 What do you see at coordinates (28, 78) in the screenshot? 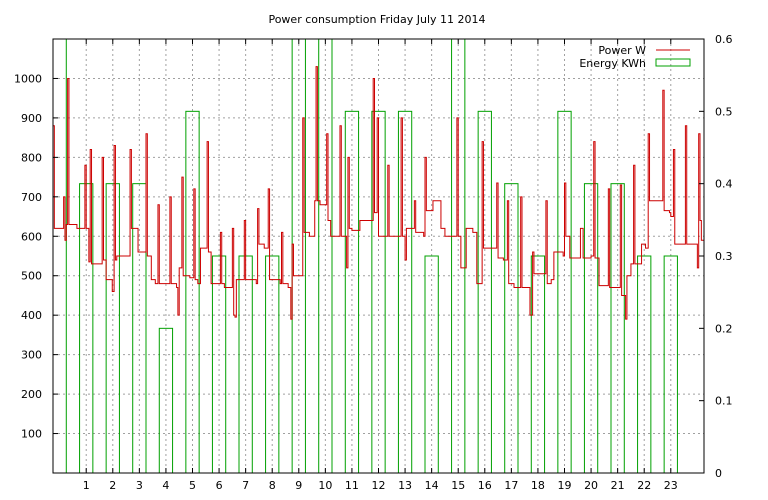
I see `y-tick-label: 1000` at bounding box center [28, 78].